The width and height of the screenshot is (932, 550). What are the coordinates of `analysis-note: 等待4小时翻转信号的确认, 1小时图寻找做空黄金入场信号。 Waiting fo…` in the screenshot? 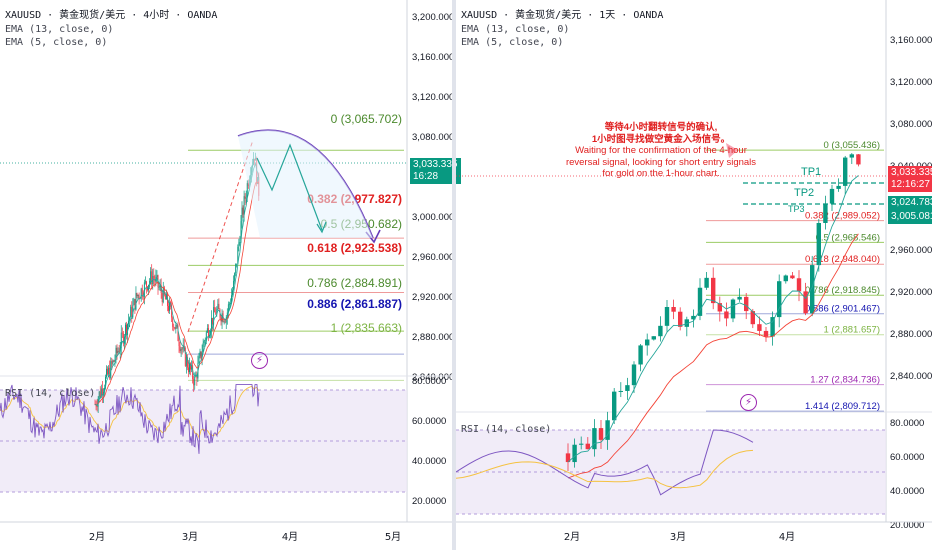 It's located at (661, 151).